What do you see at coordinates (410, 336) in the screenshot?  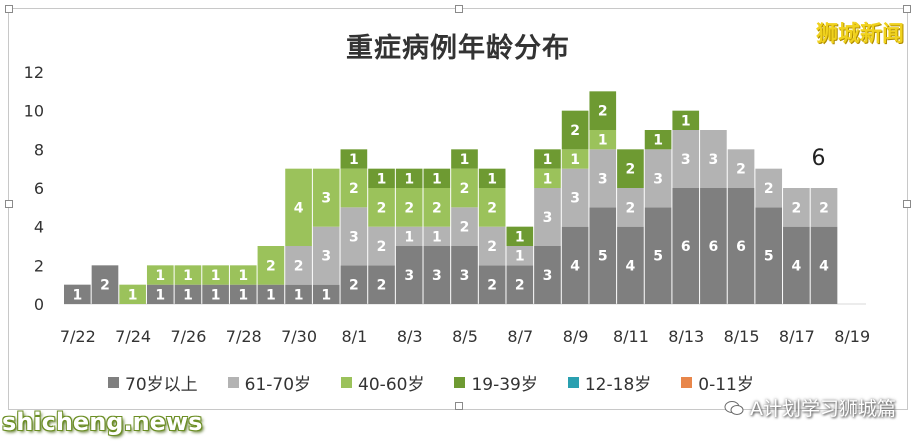 I see `x-tick-label: 8/3` at bounding box center [410, 336].